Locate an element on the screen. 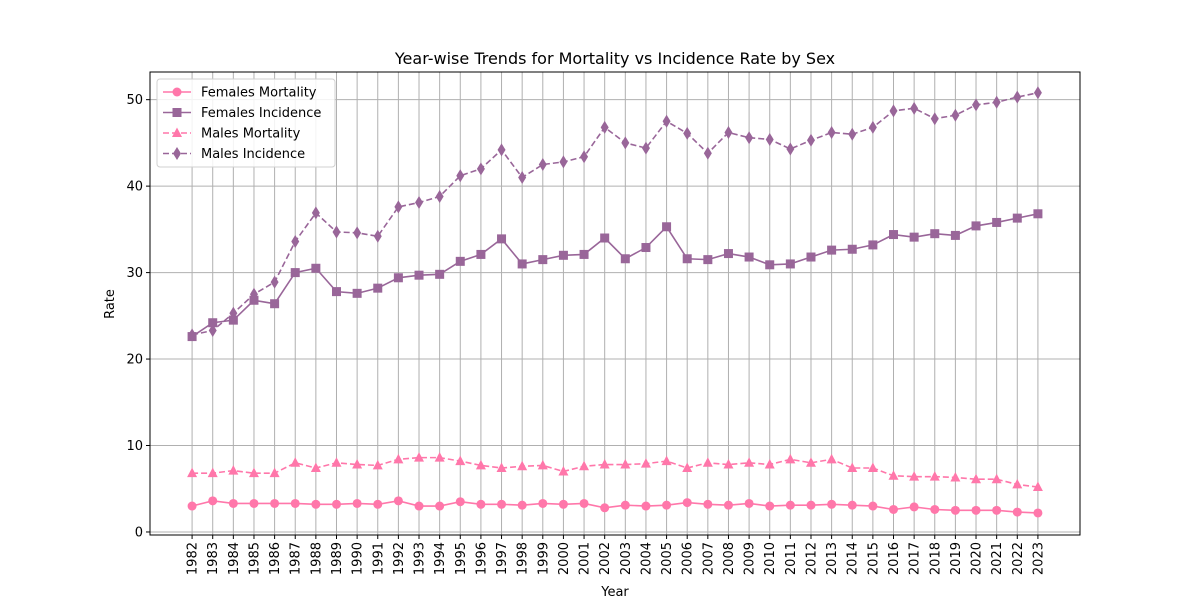 The image size is (1200, 604). legend-marker is located at coordinates (177, 92).